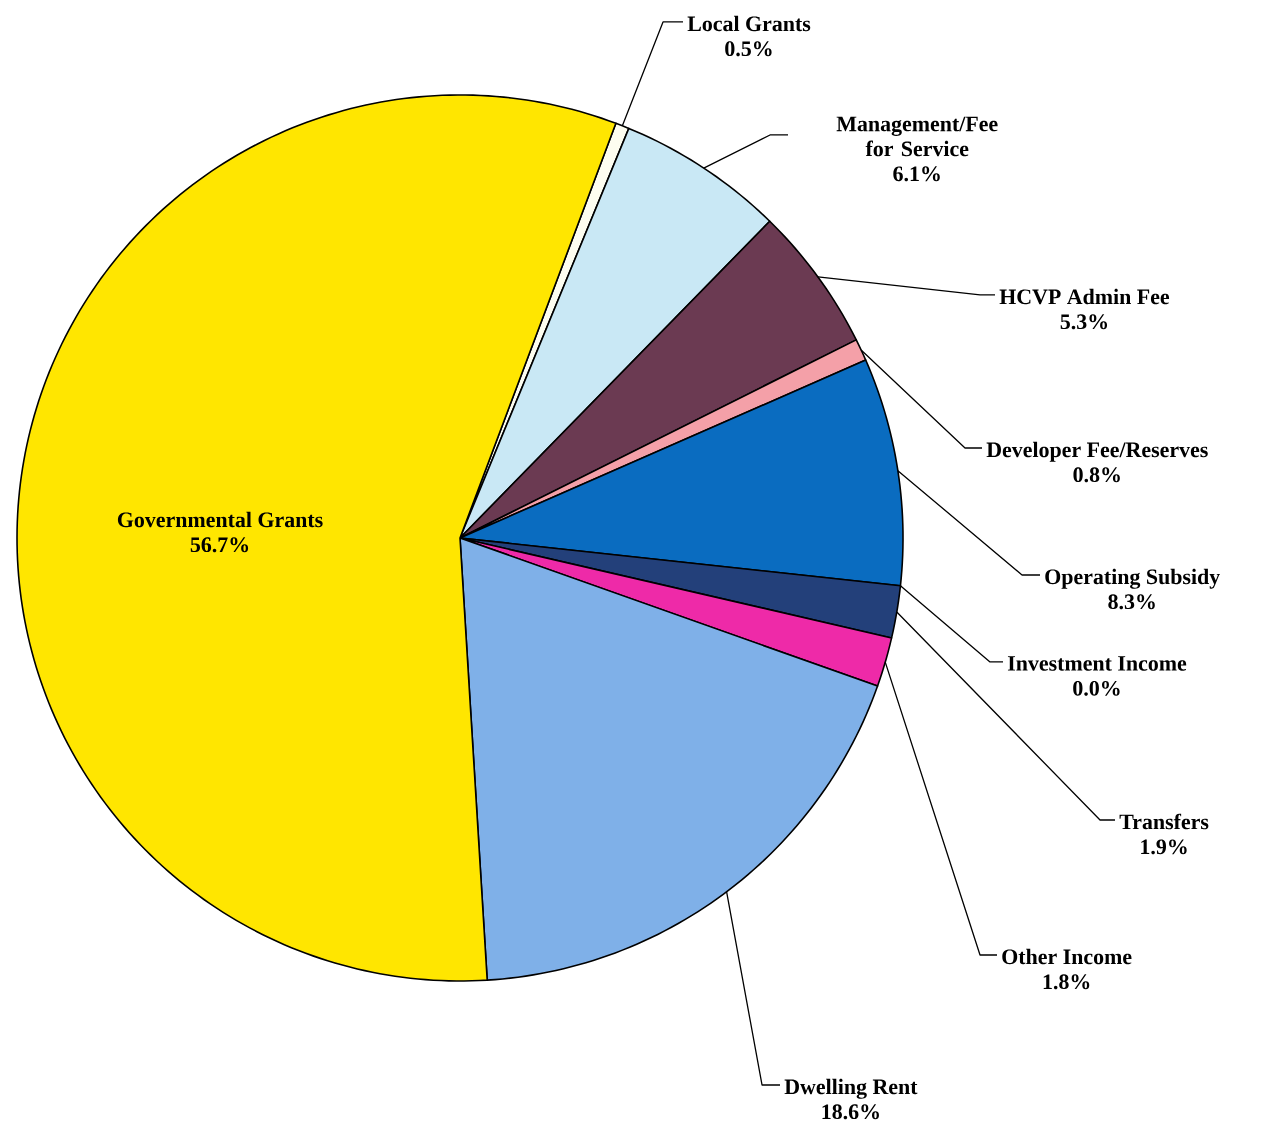 The height and width of the screenshot is (1134, 1281). I want to click on data-label: 18.6%, so click(850, 1112).